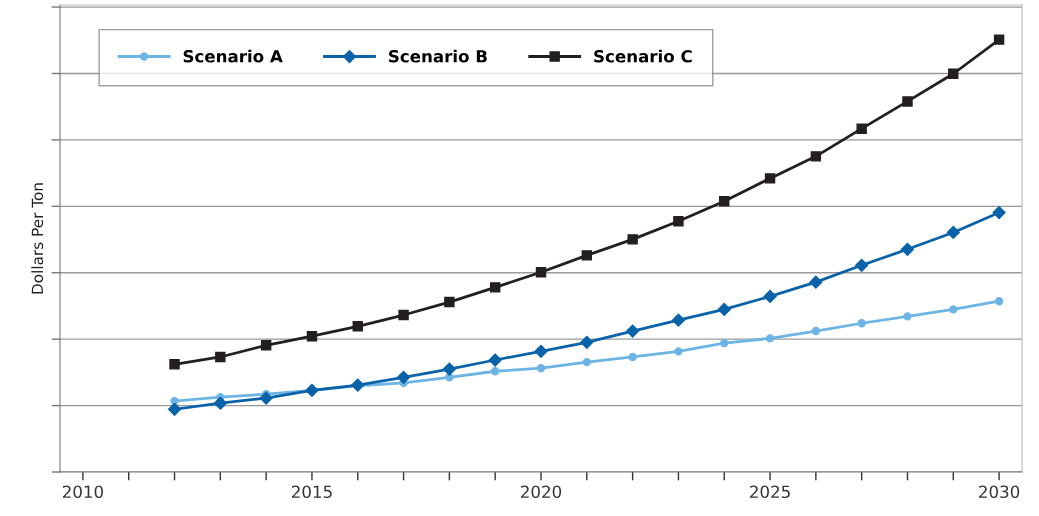  Describe the element at coordinates (643, 56) in the screenshot. I see `legend-label: Scenario C` at that location.